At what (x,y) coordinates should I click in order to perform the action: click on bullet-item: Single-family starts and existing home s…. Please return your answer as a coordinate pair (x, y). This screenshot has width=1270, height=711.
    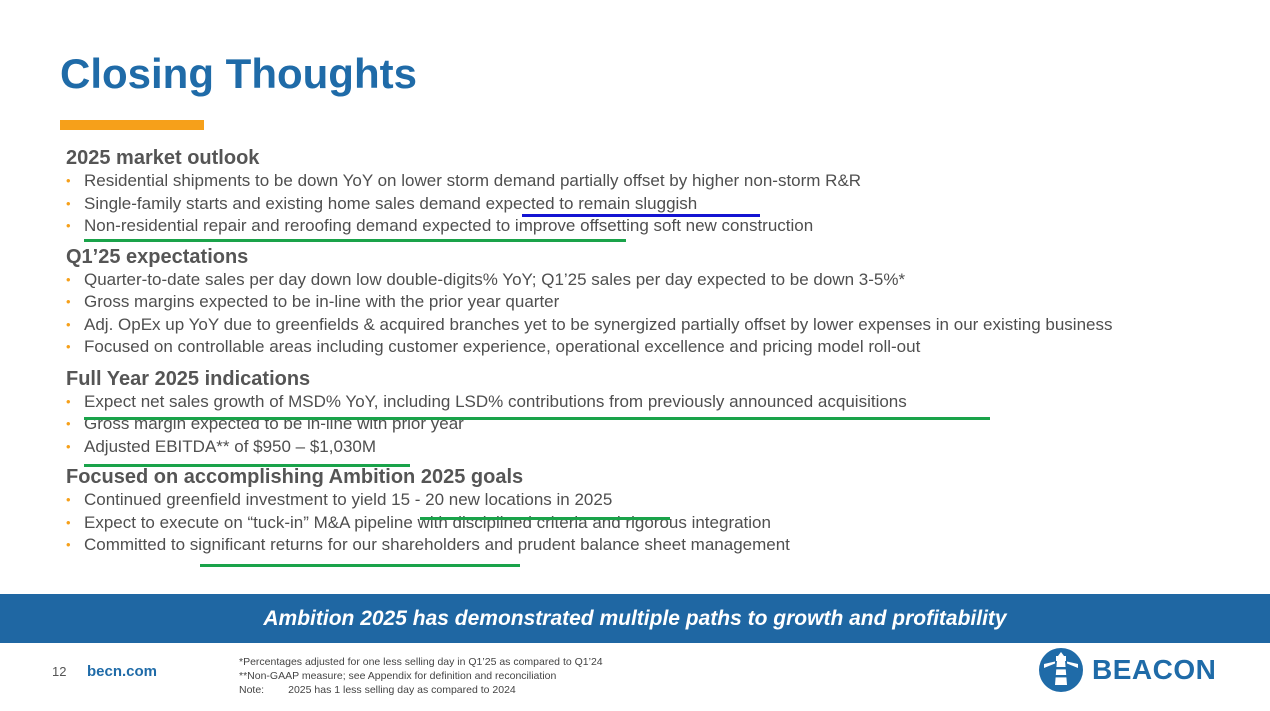
    Looking at the image, I should click on (661, 204).